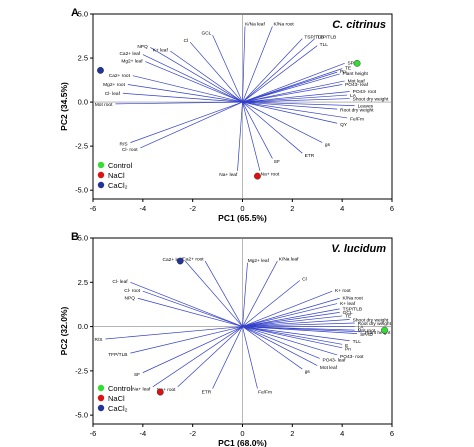  What do you see at coordinates (83, 282) in the screenshot?
I see `y-tick-label: 2.5` at bounding box center [83, 282].